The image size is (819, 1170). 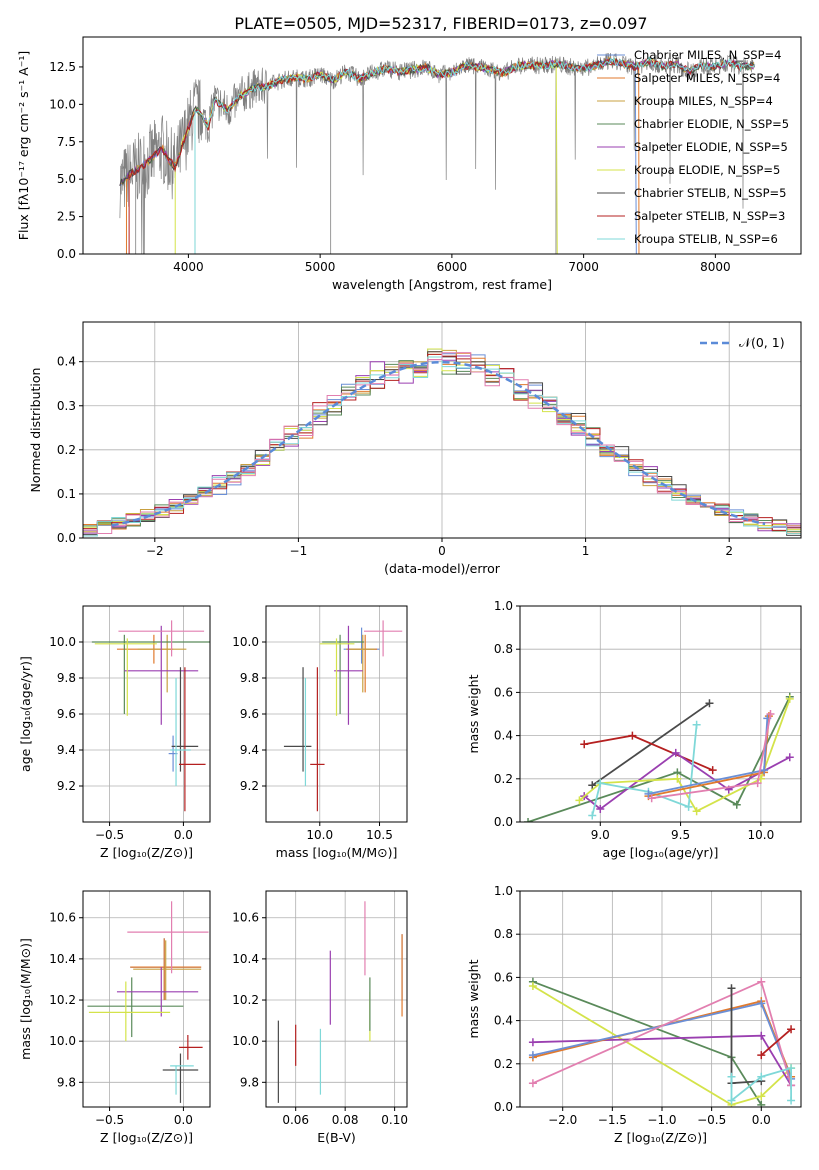 What do you see at coordinates (66, 179) in the screenshot?
I see `y-tick-label: 5.0` at bounding box center [66, 179].